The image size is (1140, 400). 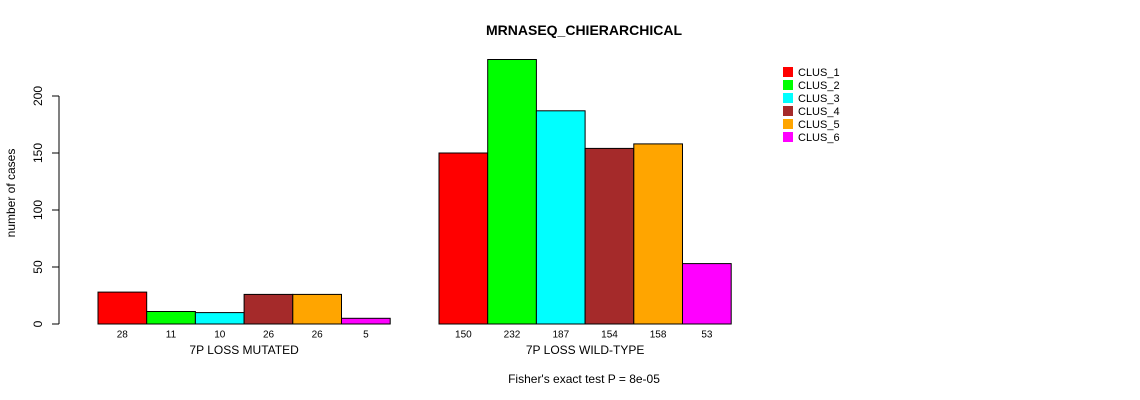 What do you see at coordinates (609, 335) in the screenshot?
I see `bar-value-label: 154` at bounding box center [609, 335].